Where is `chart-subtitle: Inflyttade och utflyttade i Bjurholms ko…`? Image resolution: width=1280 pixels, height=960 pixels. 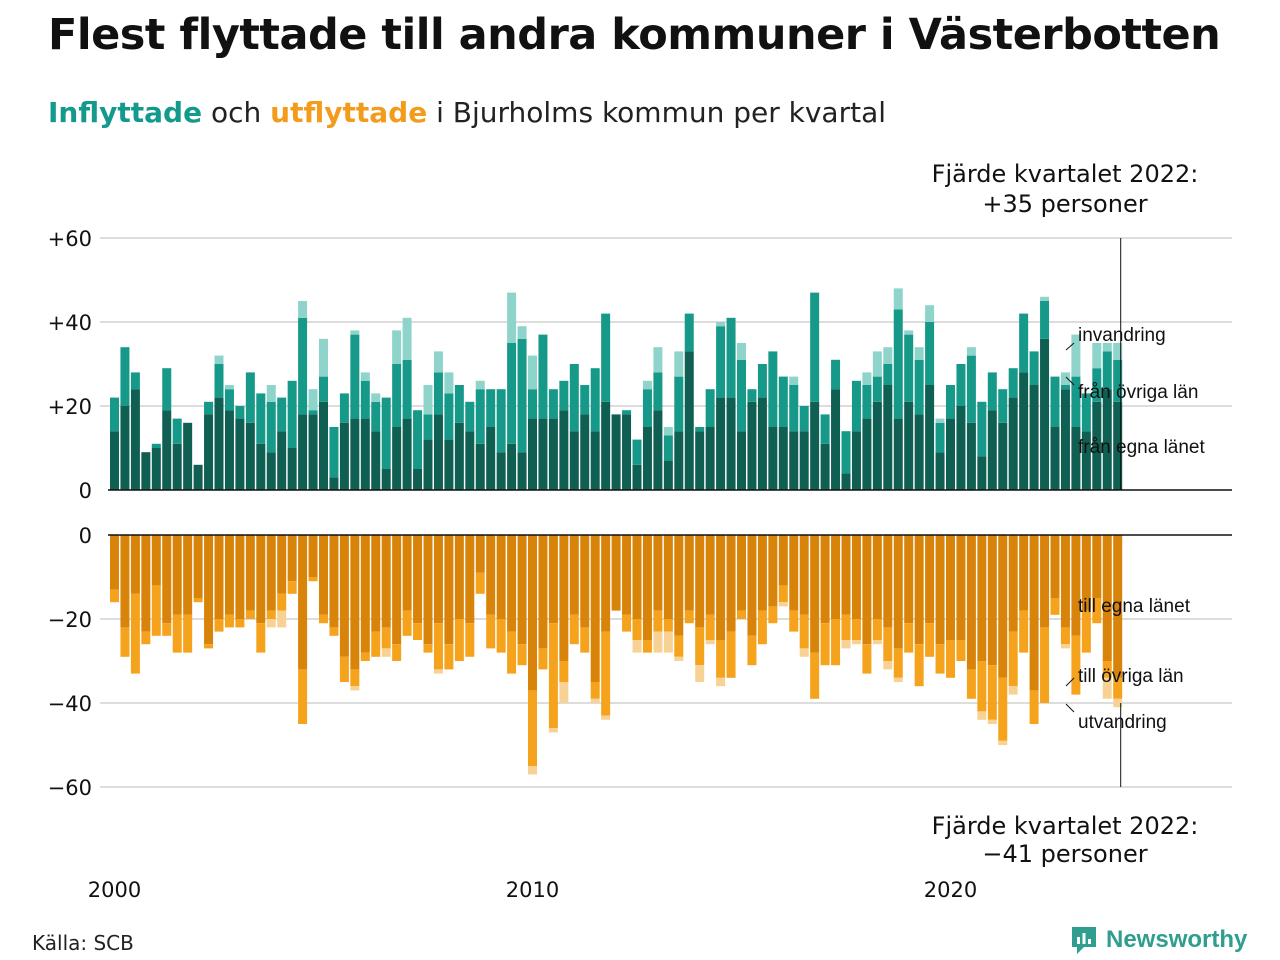 chart-subtitle: Inflyttade och utflyttade i Bjurholms ko… is located at coordinates (467, 112).